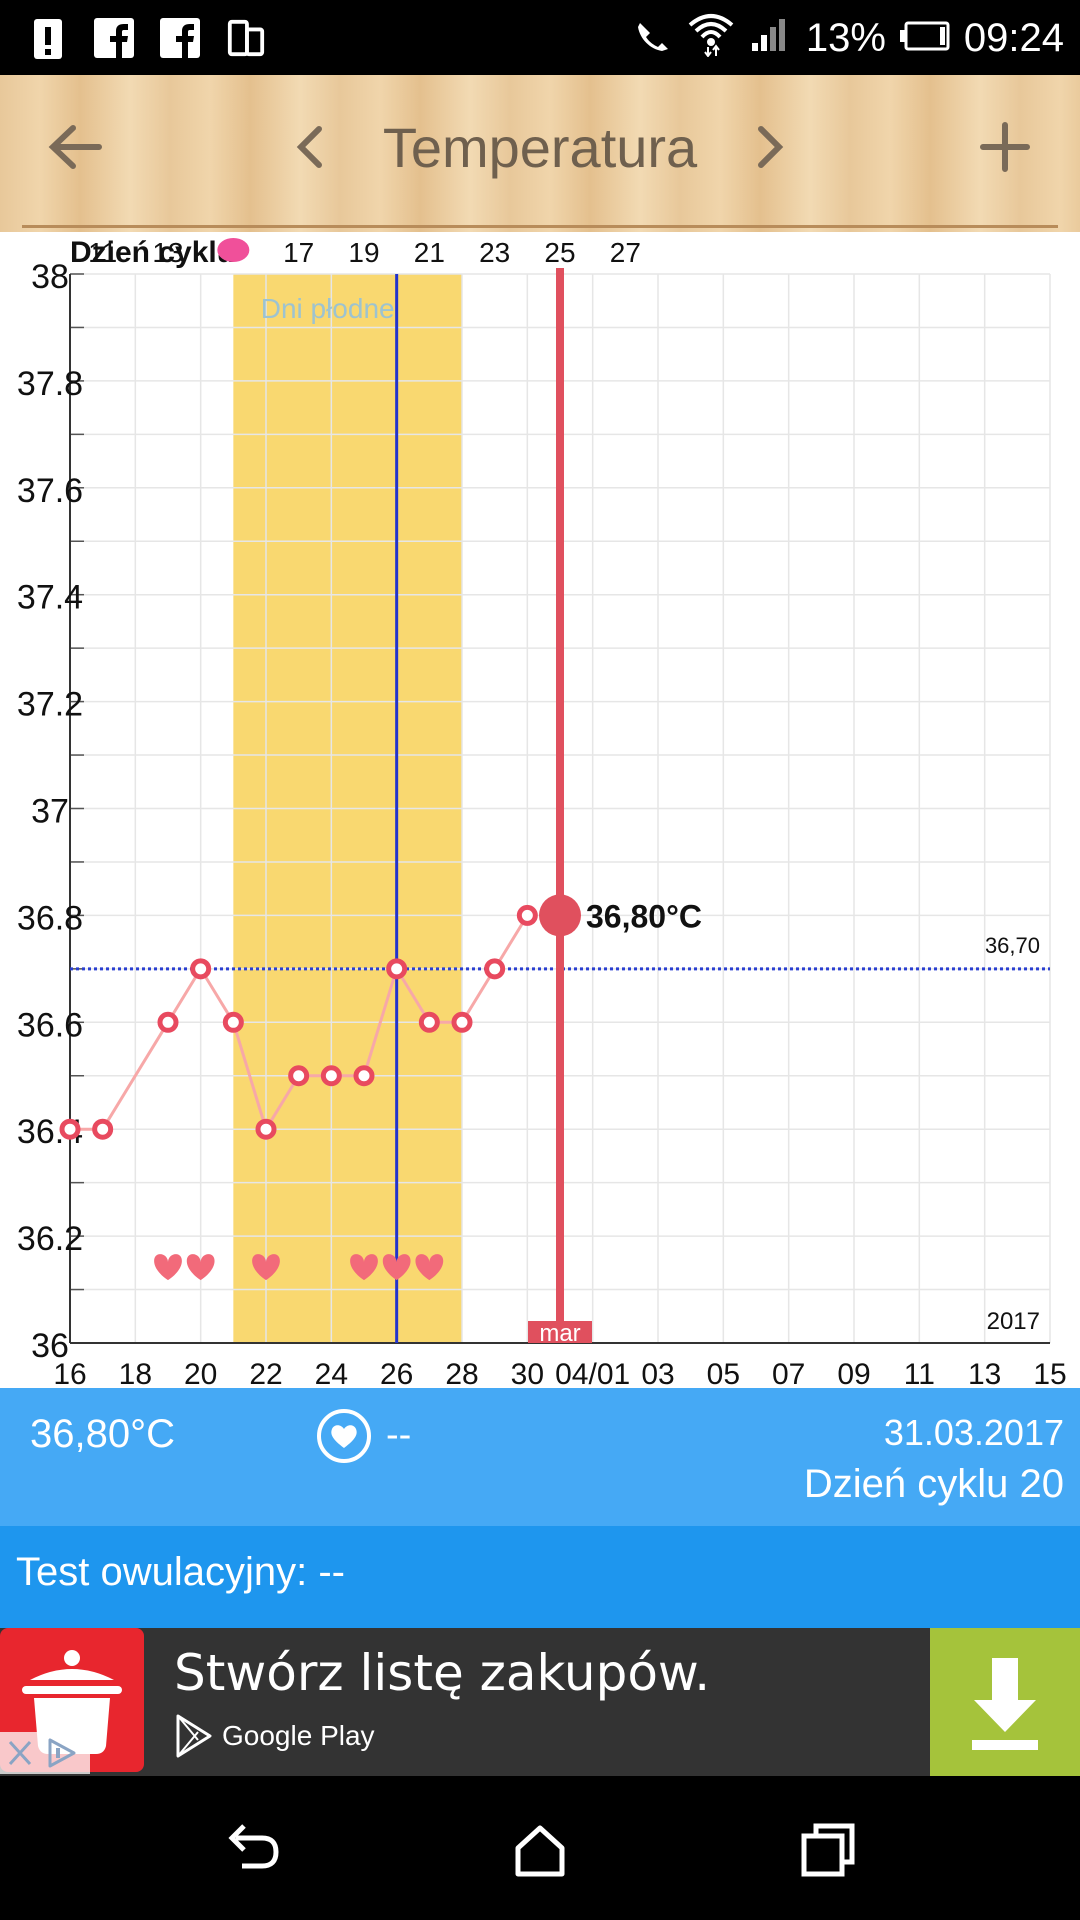 Image resolution: width=1080 pixels, height=1920 pixels. What do you see at coordinates (180, 1572) in the screenshot?
I see `ovulation-test-label: Test owulacyjny: --` at bounding box center [180, 1572].